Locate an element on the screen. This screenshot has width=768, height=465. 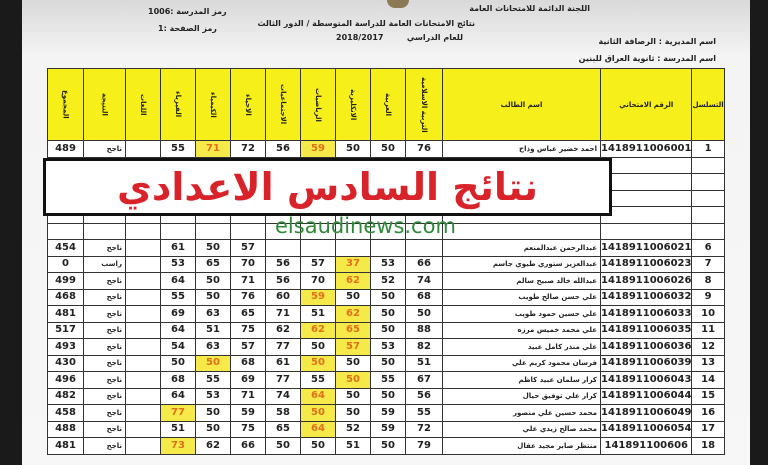
exam-number-cell: 1418911006023 is located at coordinates (646, 264).